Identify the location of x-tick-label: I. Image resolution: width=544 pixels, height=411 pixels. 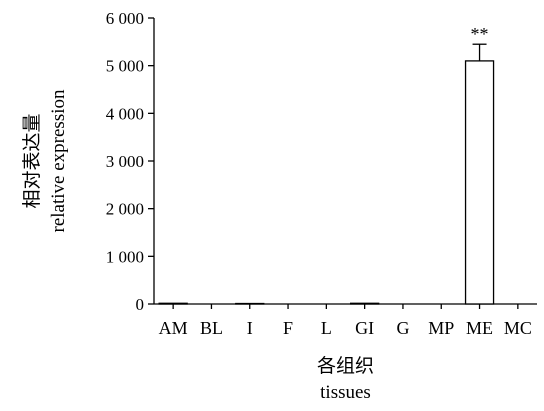
(250, 328).